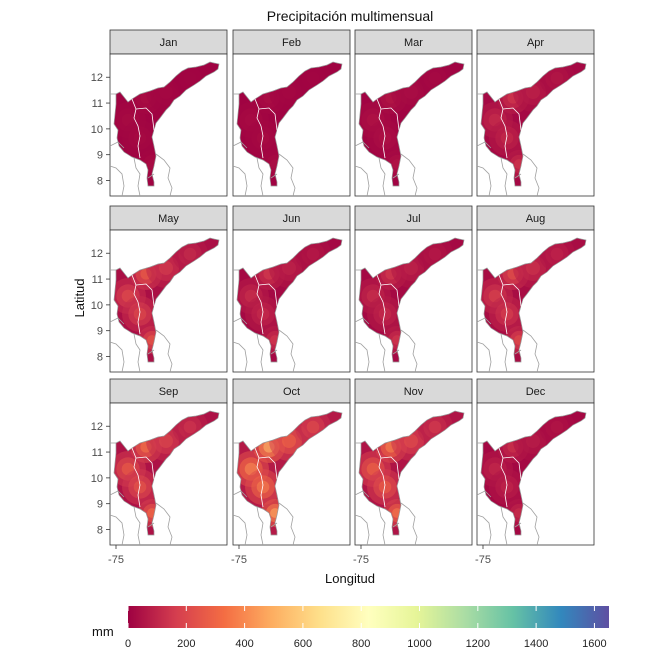  I want to click on facet-panel-sep: Sep, so click(168, 462).